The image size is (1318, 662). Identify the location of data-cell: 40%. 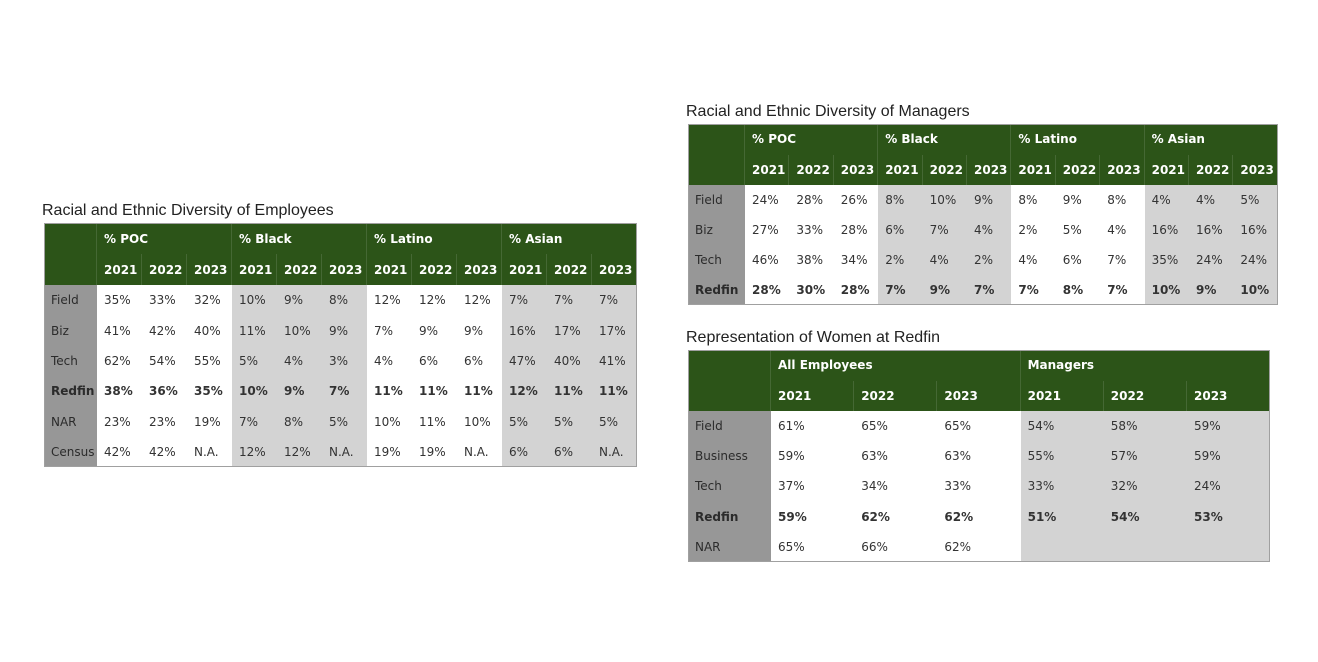
(209, 330).